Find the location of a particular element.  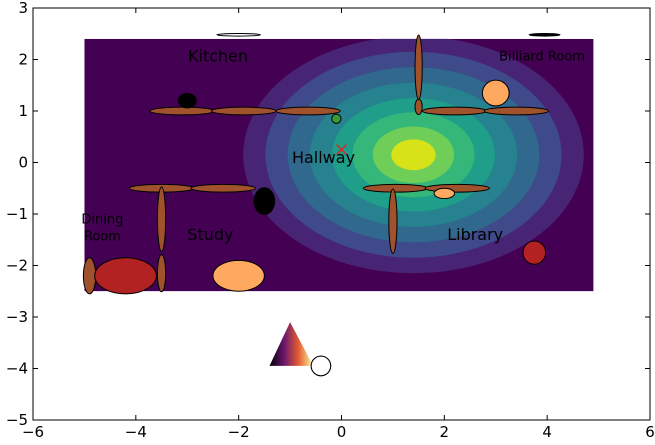

x-tick-label: −6 is located at coordinates (33, 432).